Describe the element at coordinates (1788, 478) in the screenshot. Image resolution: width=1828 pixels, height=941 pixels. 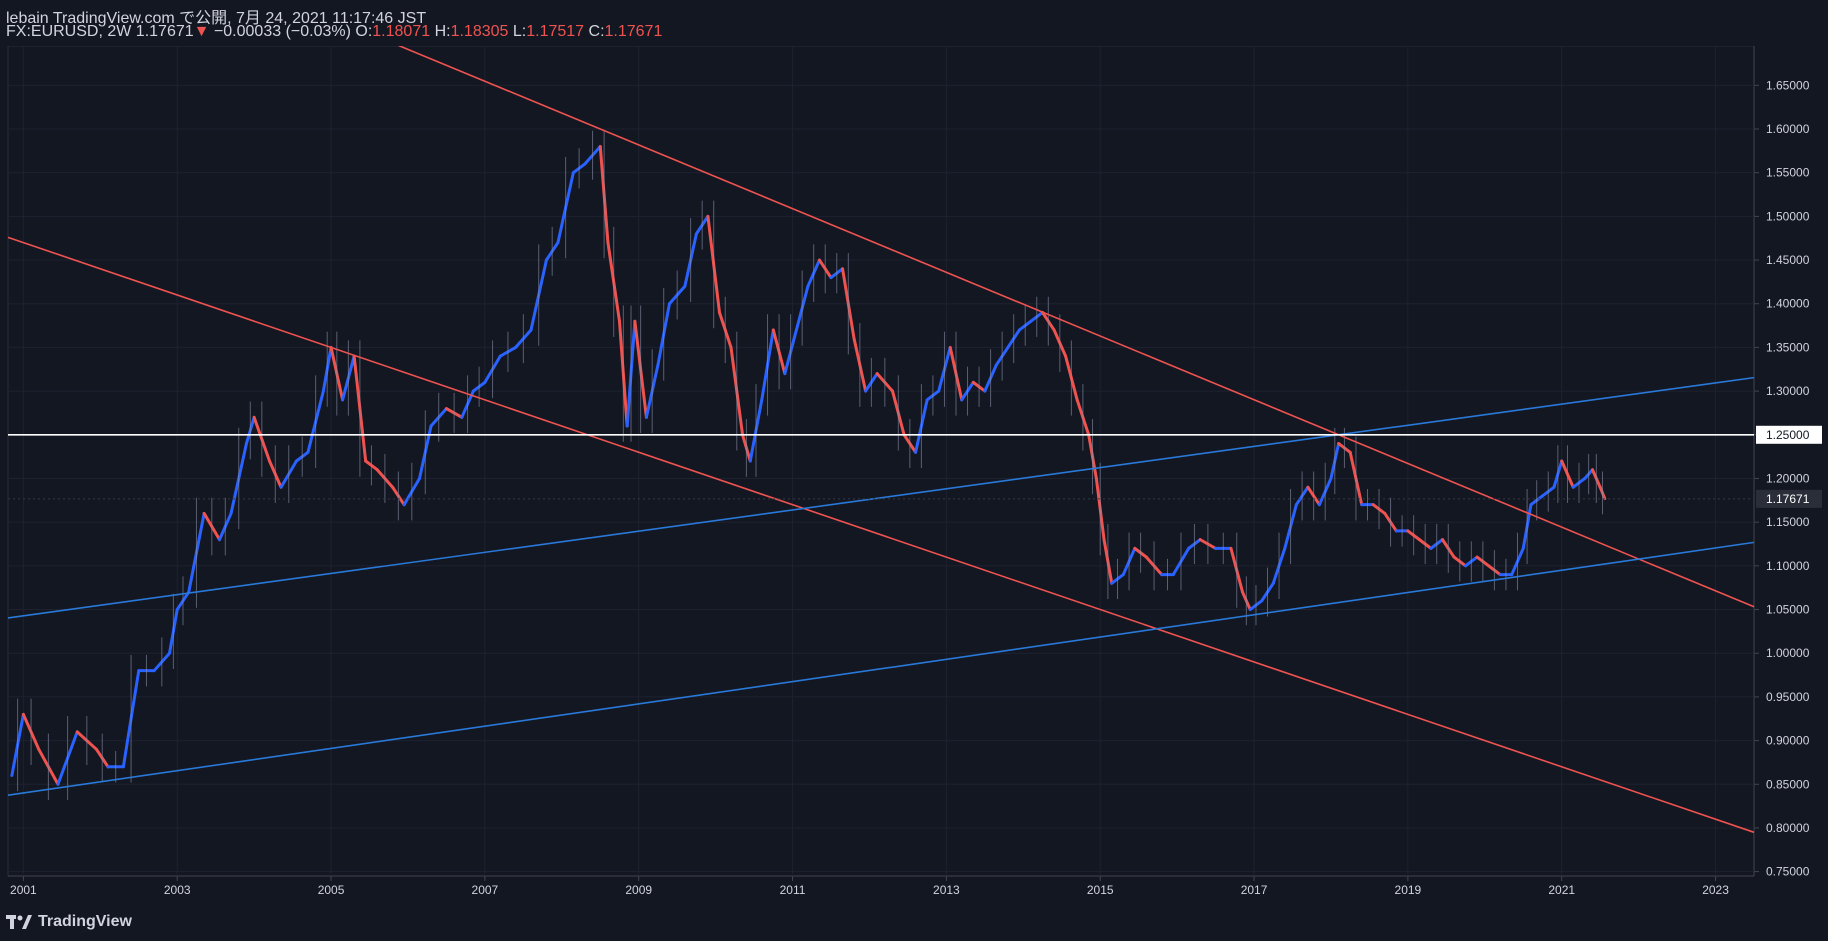
I see `y-tick-label: 1.20000` at that location.